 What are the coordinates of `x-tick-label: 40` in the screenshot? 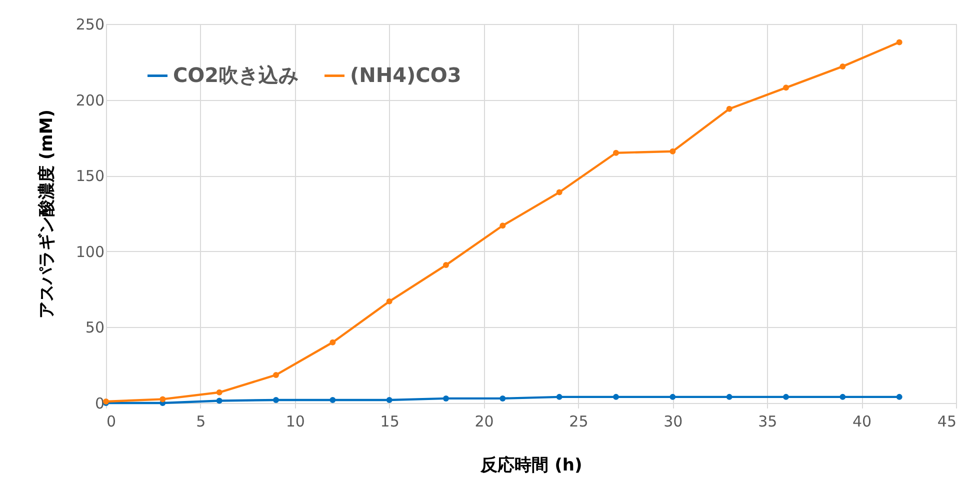 It's located at (862, 421).